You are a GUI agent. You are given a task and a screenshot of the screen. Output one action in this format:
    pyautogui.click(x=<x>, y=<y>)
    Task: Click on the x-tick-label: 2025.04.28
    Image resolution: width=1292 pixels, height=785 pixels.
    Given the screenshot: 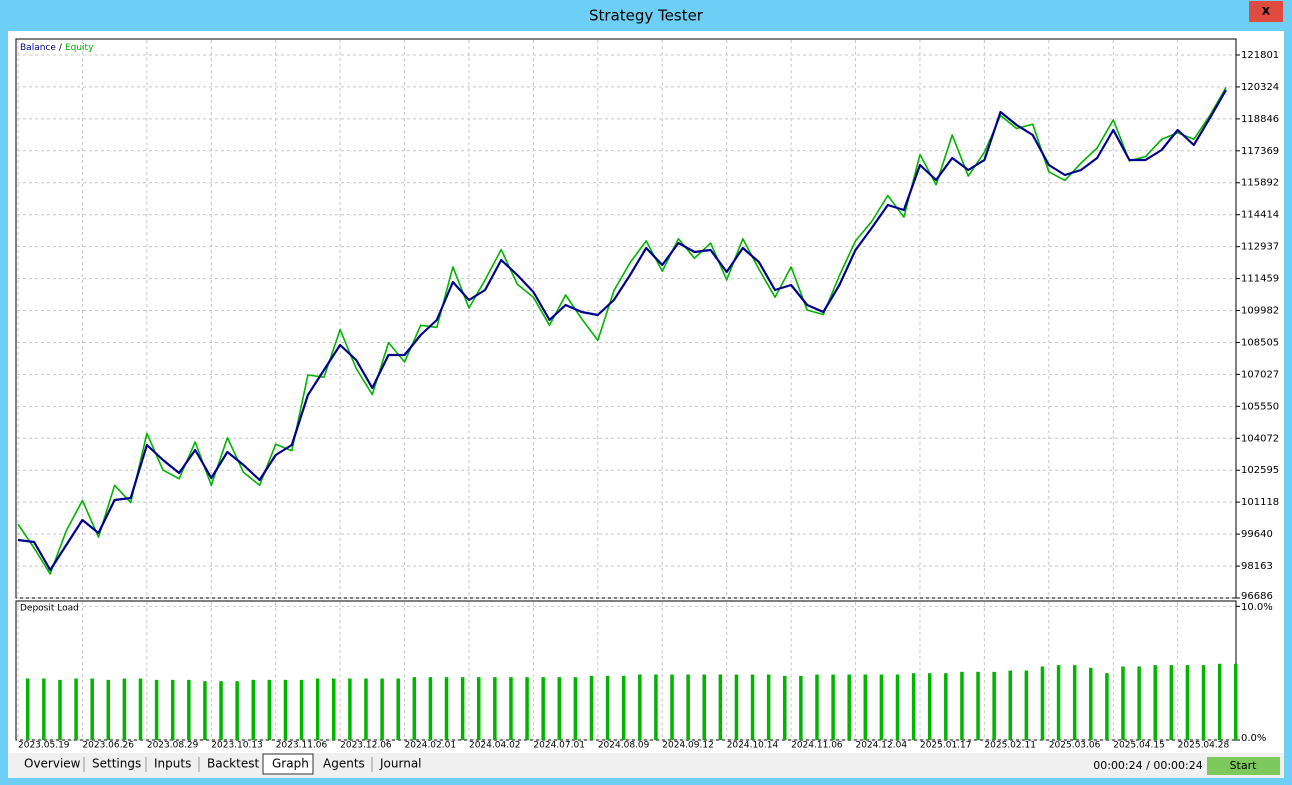 What is the action you would take?
    pyautogui.click(x=1204, y=746)
    